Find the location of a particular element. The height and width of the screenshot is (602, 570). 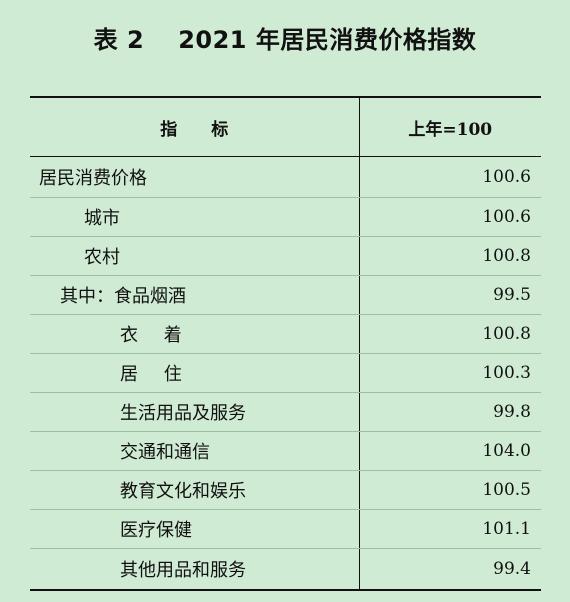

table-number: 表 2 is located at coordinates (119, 40).